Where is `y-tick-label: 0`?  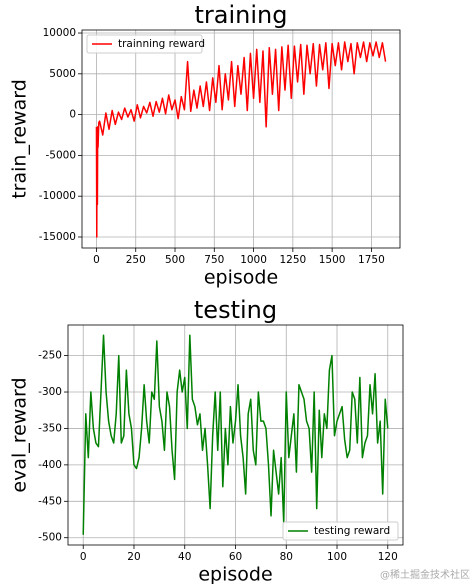
y-tick-label: 0 is located at coordinates (72, 115).